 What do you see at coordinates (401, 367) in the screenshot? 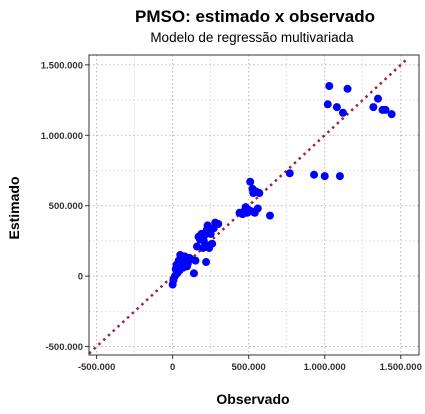
I see `x-tick-label: 1.500.000` at bounding box center [401, 367].